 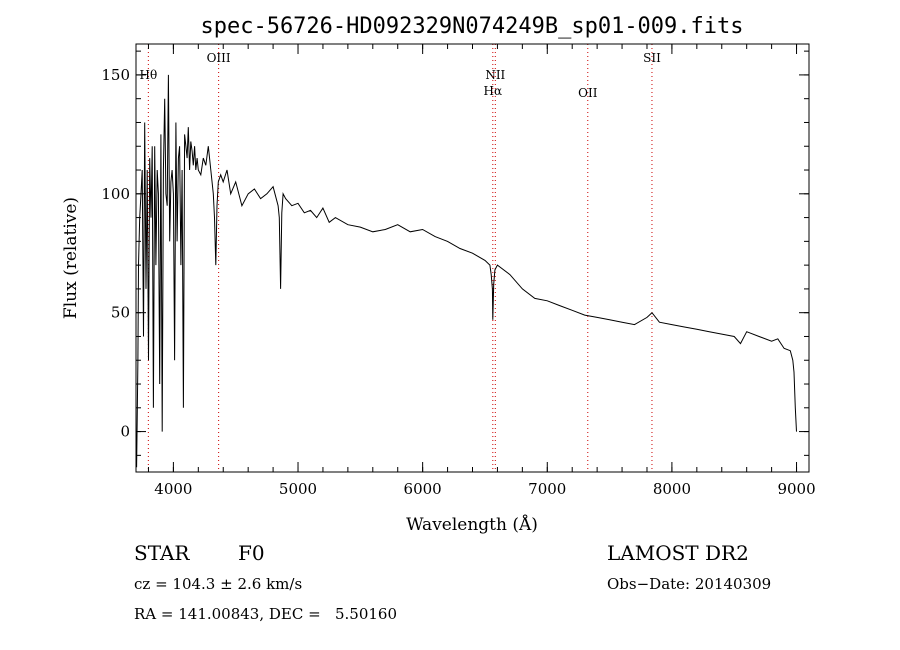 What do you see at coordinates (71, 258) in the screenshot?
I see `y-axis-label: Flux (relative)` at bounding box center [71, 258].